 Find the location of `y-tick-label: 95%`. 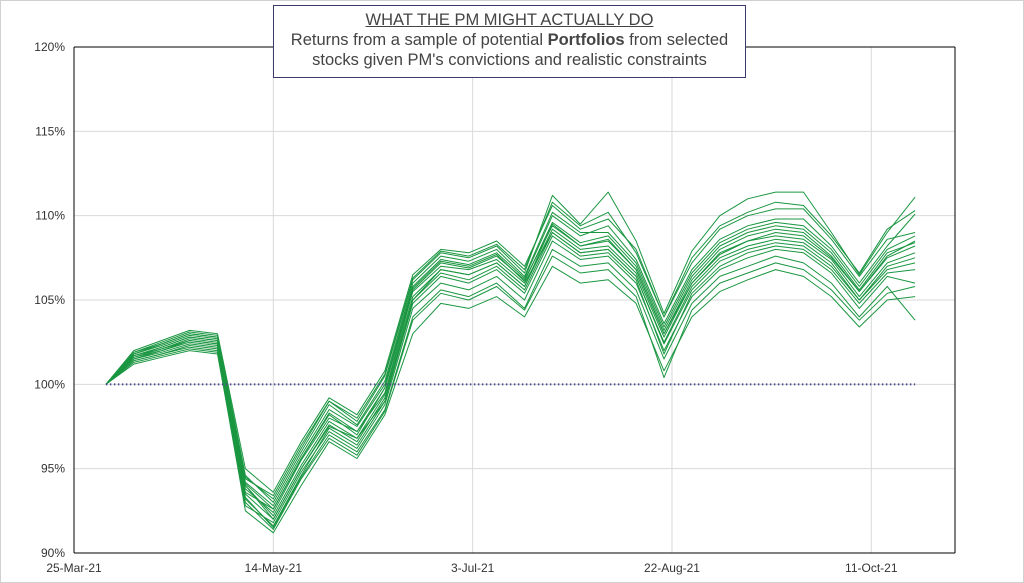

y-tick-label: 95% is located at coordinates (53, 469).